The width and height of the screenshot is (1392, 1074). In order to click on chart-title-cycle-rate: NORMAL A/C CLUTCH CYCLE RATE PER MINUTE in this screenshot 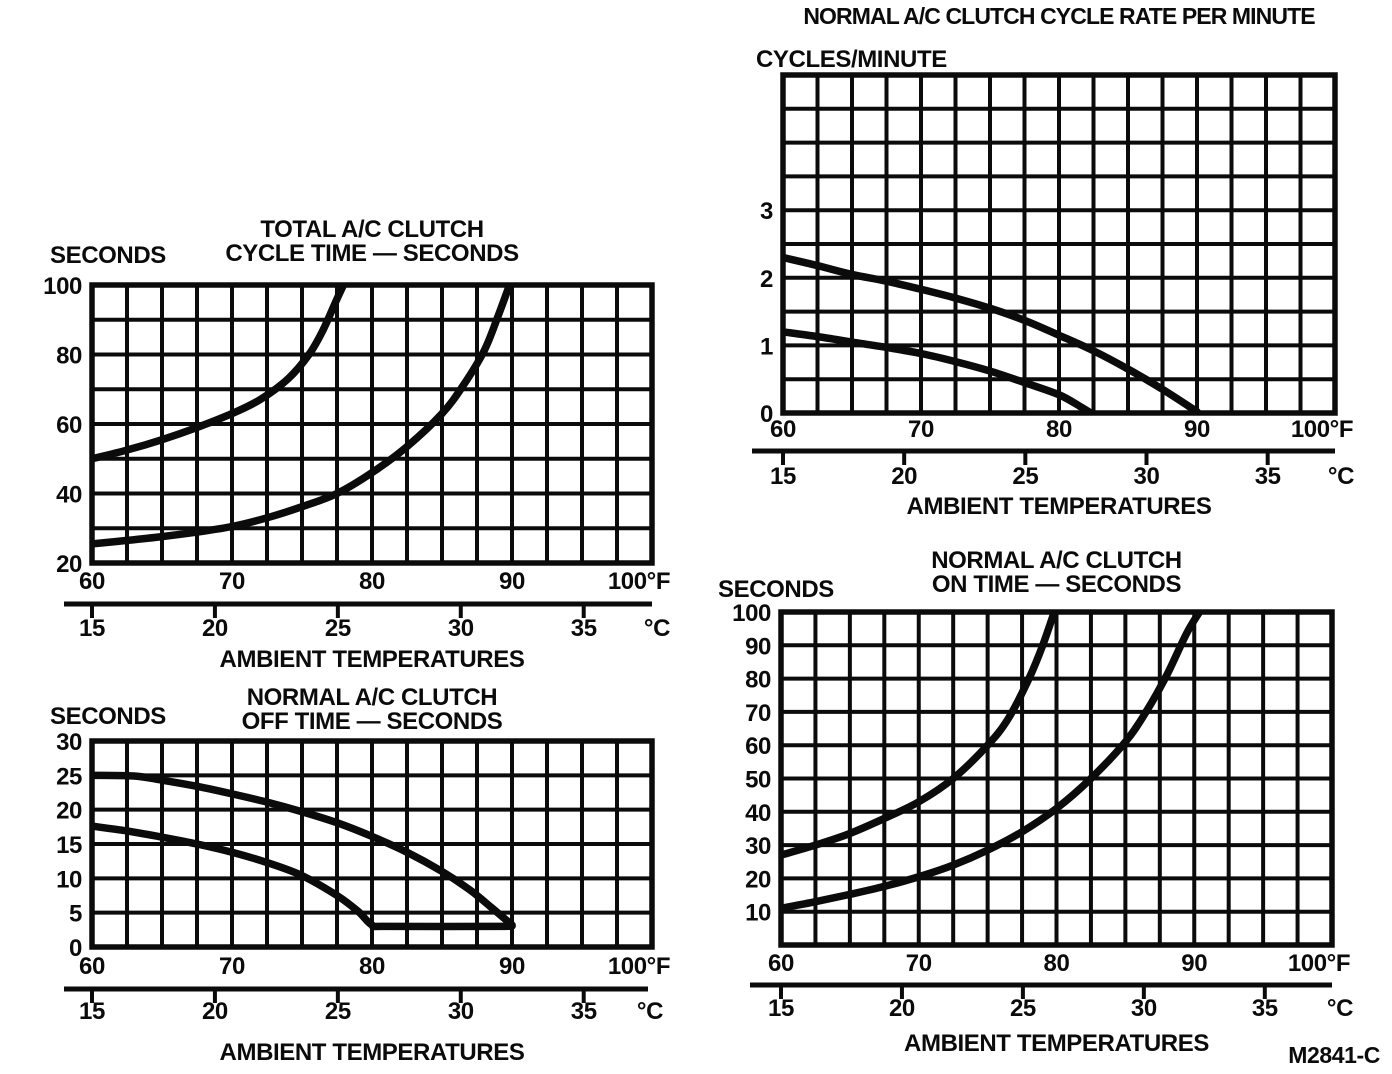, I will do `click(1059, 16)`.